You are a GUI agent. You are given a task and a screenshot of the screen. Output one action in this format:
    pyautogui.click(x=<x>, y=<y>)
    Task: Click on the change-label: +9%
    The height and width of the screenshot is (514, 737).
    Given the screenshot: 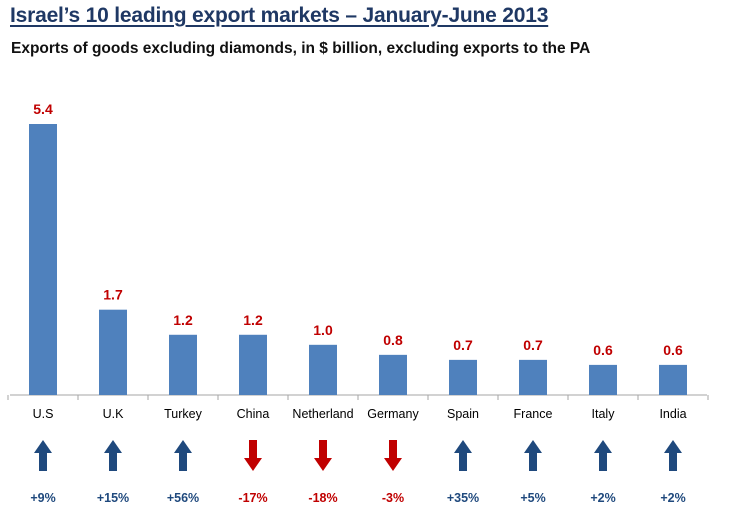 What is the action you would take?
    pyautogui.click(x=42, y=498)
    